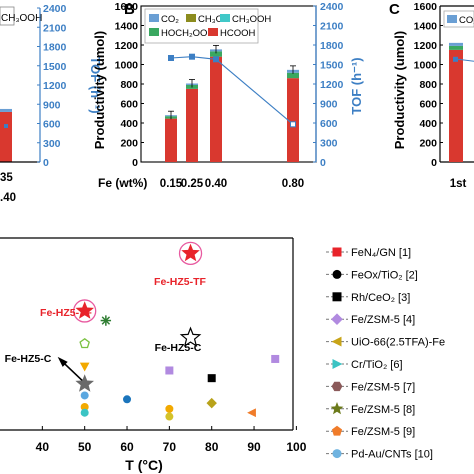  Describe the element at coordinates (8, 198) in the screenshot. I see `tick-fragment: .40` at that location.